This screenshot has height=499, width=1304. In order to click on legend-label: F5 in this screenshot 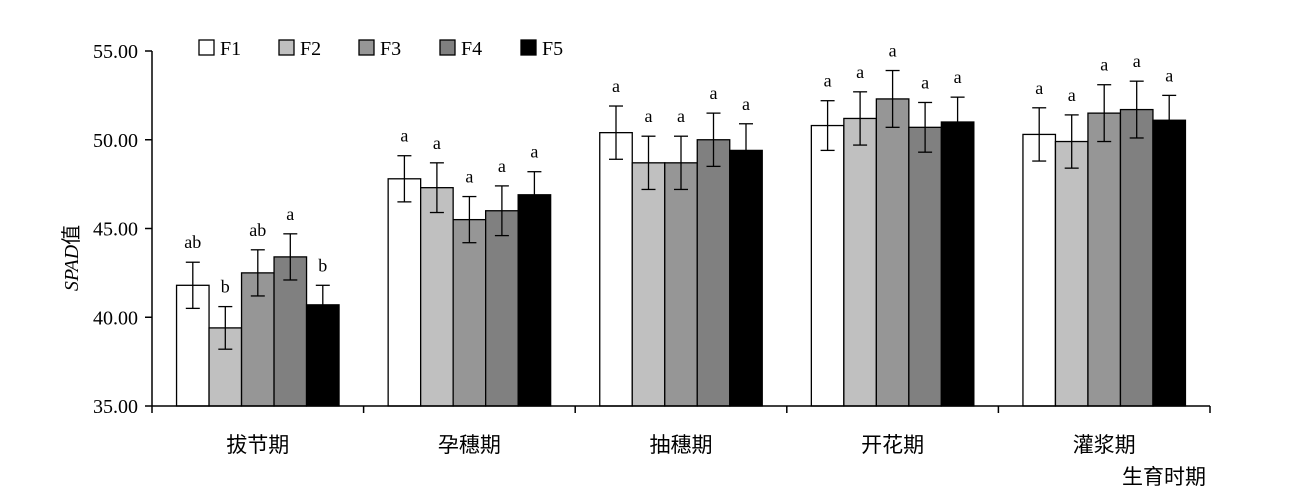, I will do `click(552, 49)`.